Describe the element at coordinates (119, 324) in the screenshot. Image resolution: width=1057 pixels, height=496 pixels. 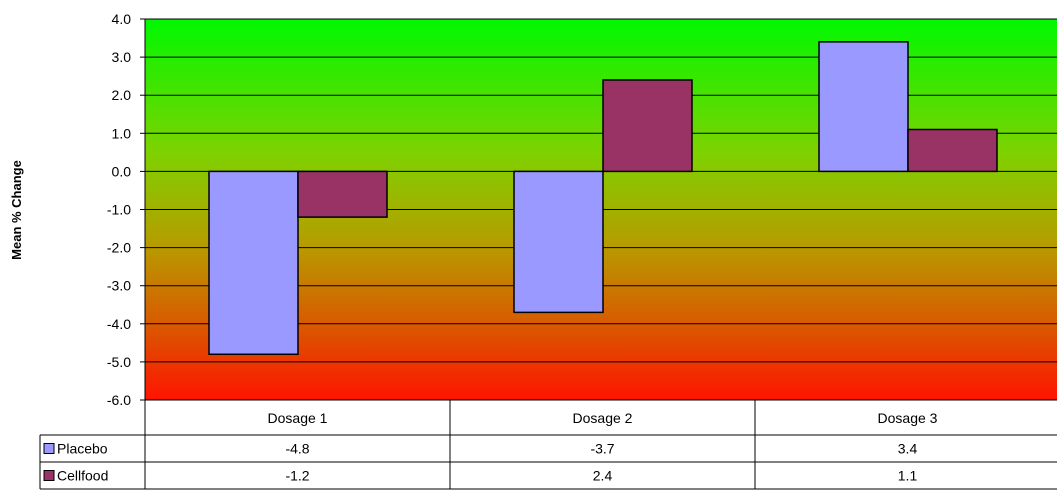
I see `y-tick-label: -4.0` at that location.